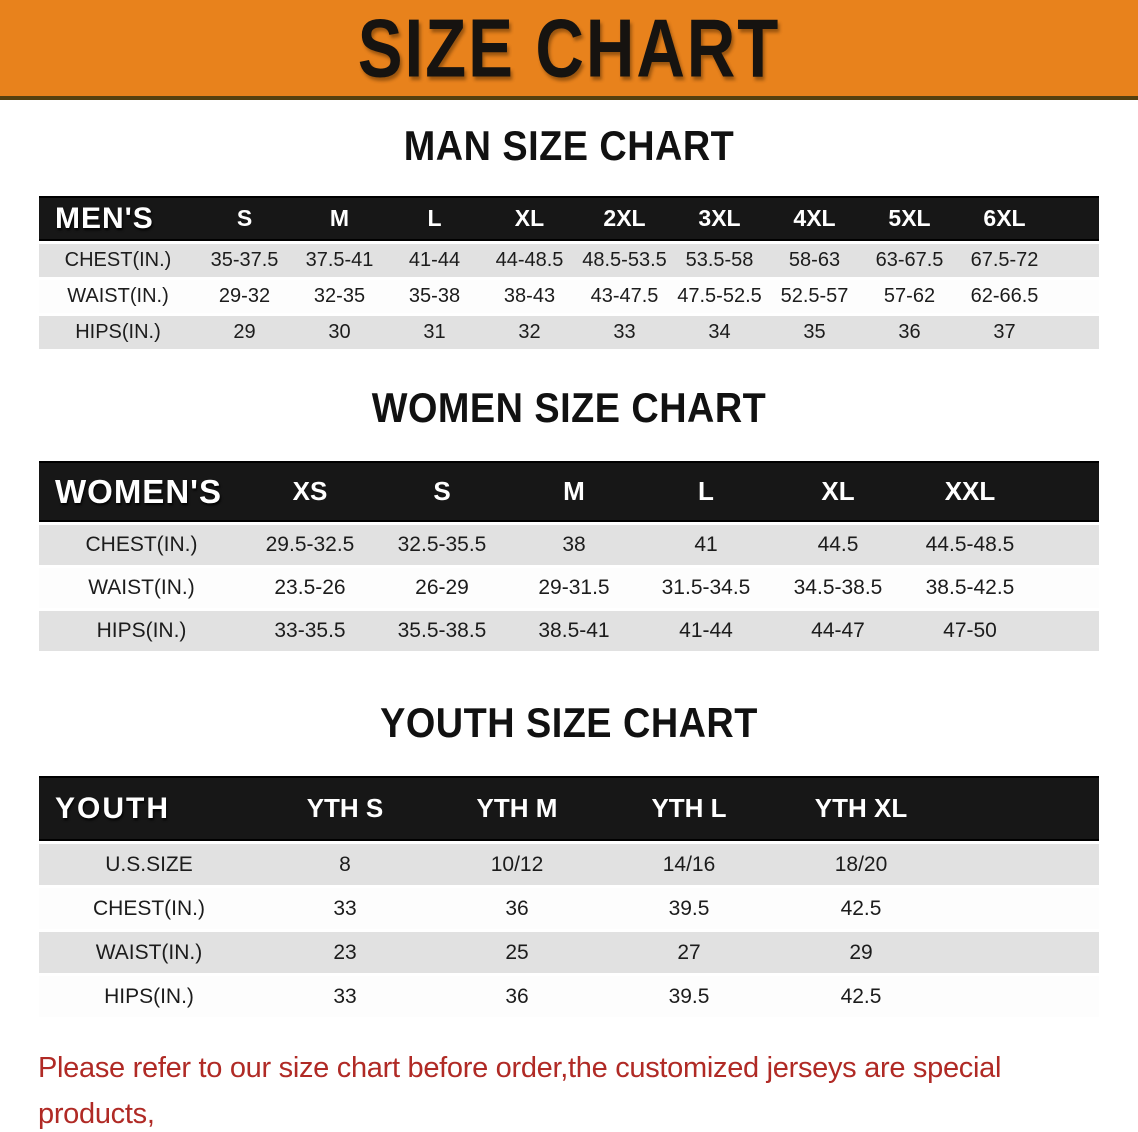 The image size is (1138, 1132). What do you see at coordinates (569, 864) in the screenshot?
I see `measurement-row: U.S.SIZE 8 10/12 14/16 18/20` at bounding box center [569, 864].